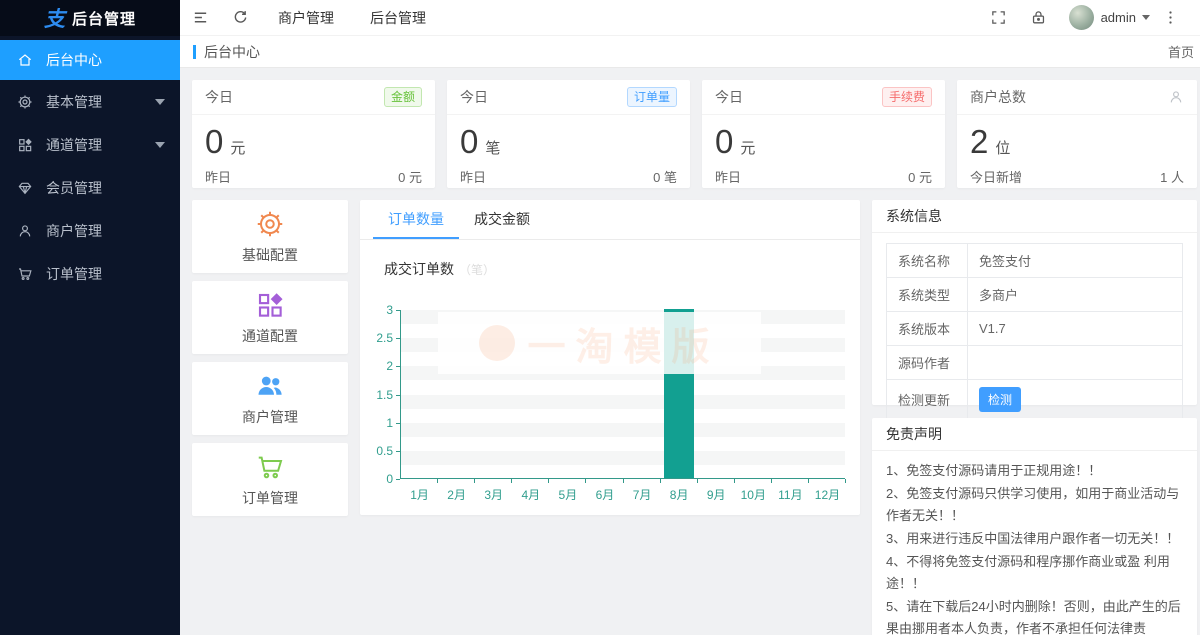 This screenshot has height=635, width=1200. Describe the element at coordinates (270, 386) in the screenshot. I see `users-icon` at that location.